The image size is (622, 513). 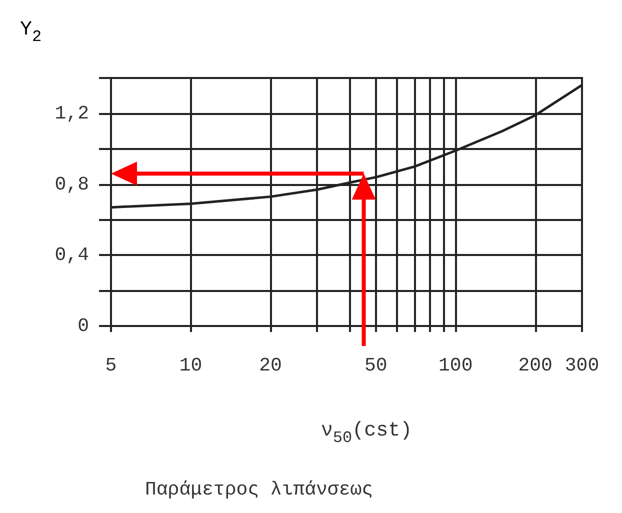 What do you see at coordinates (582, 365) in the screenshot?
I see `x-tick-label: 300` at bounding box center [582, 365].